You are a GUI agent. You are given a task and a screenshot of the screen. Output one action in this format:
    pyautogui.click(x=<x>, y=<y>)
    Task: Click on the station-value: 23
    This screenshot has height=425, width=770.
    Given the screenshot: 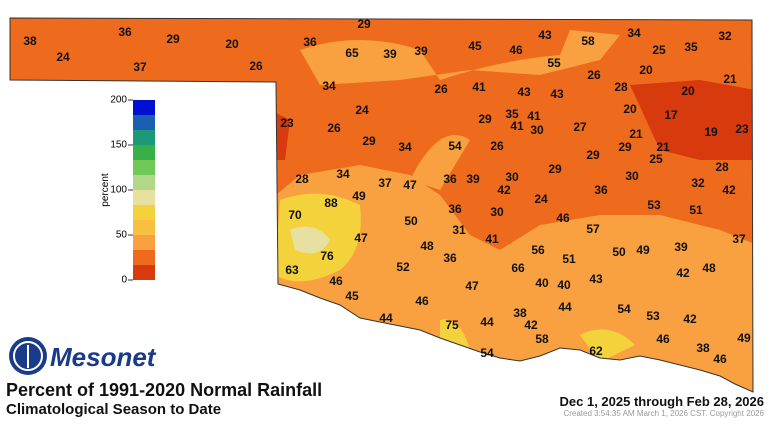 What is the action you would take?
    pyautogui.click(x=287, y=123)
    